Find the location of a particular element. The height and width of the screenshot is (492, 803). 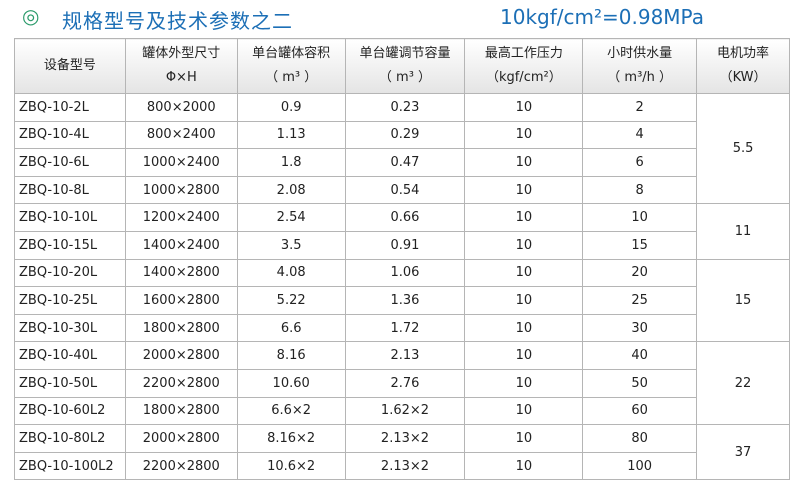

table-row: ZBQ-10-4L 800×2400 1.13 0.29 10 4 is located at coordinates (402, 135).